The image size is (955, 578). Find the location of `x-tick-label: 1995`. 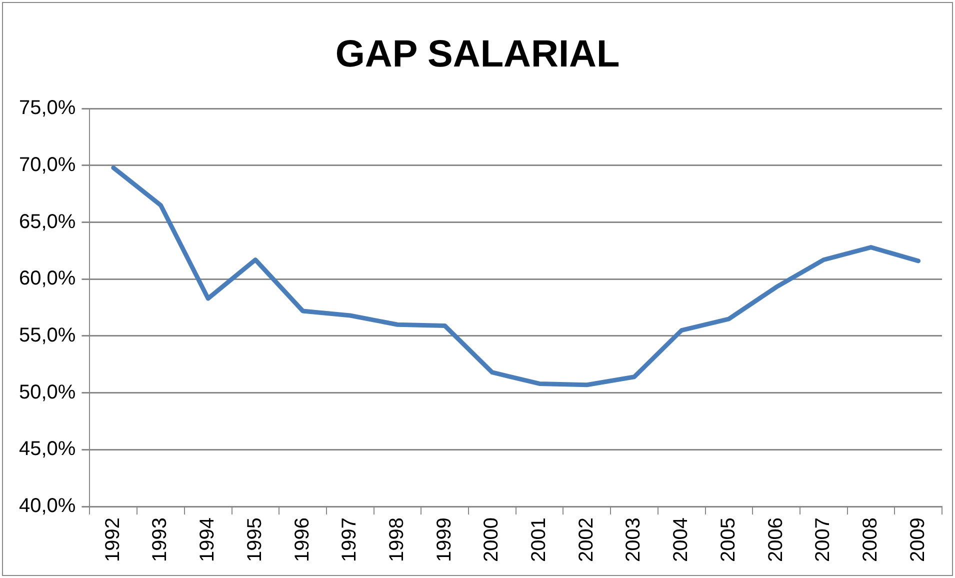

x-tick-label: 1995 is located at coordinates (255, 540).